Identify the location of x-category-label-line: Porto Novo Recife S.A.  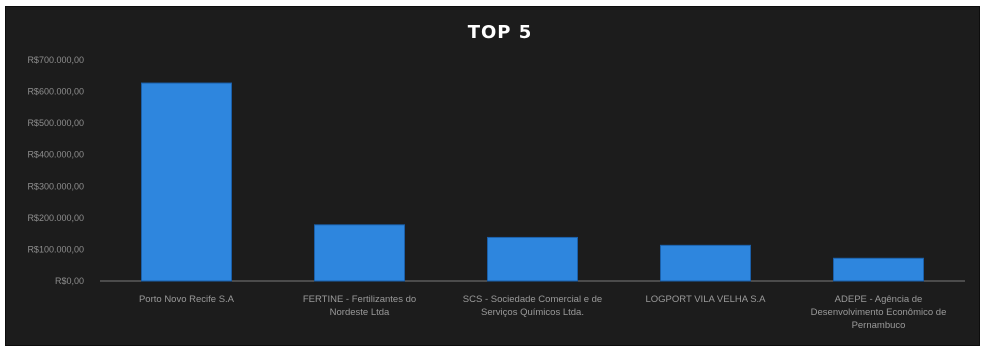
(187, 299).